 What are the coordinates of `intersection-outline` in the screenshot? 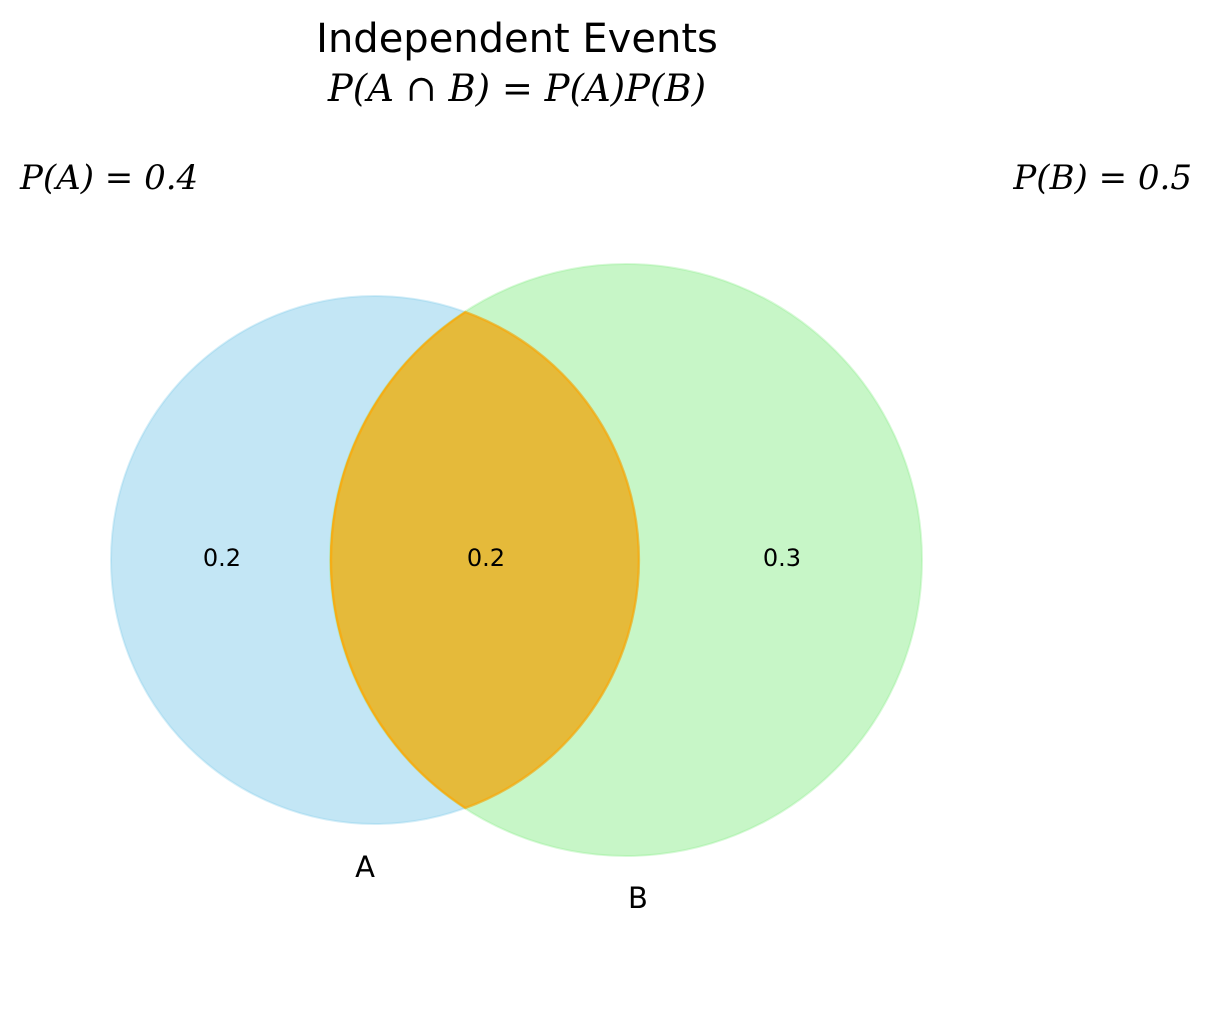 It's located at (485, 560).